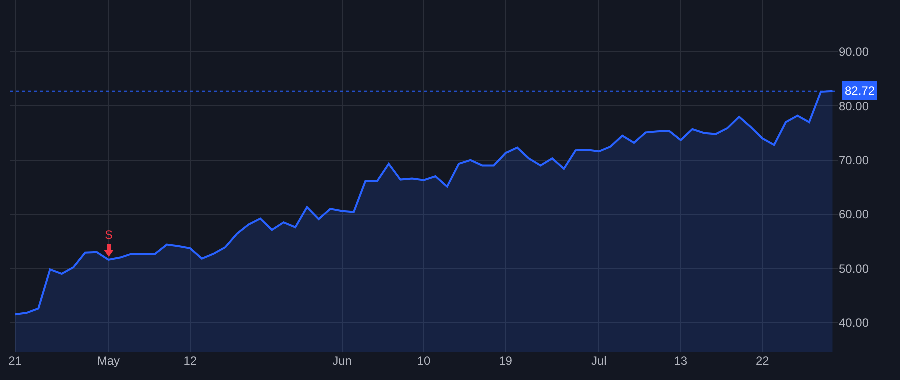 Image resolution: width=900 pixels, height=380 pixels. What do you see at coordinates (15, 361) in the screenshot?
I see `x-tick-label: 21` at bounding box center [15, 361].